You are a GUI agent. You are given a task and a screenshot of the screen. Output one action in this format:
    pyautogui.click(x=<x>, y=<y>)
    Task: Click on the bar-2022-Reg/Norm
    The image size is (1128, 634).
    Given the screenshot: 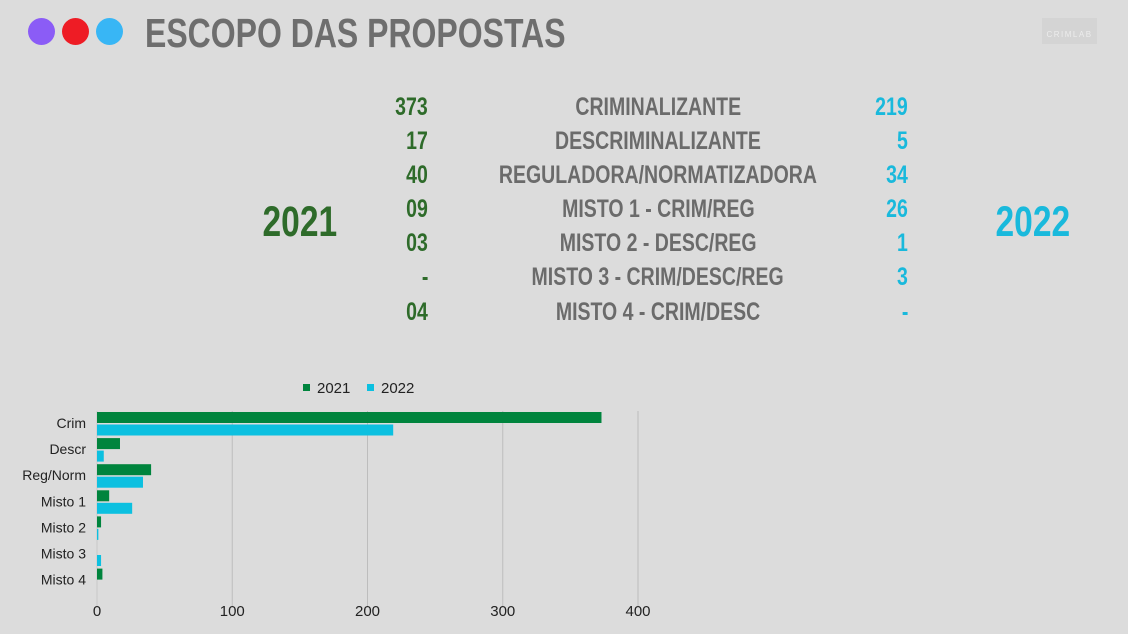 What is the action you would take?
    pyautogui.click(x=120, y=482)
    